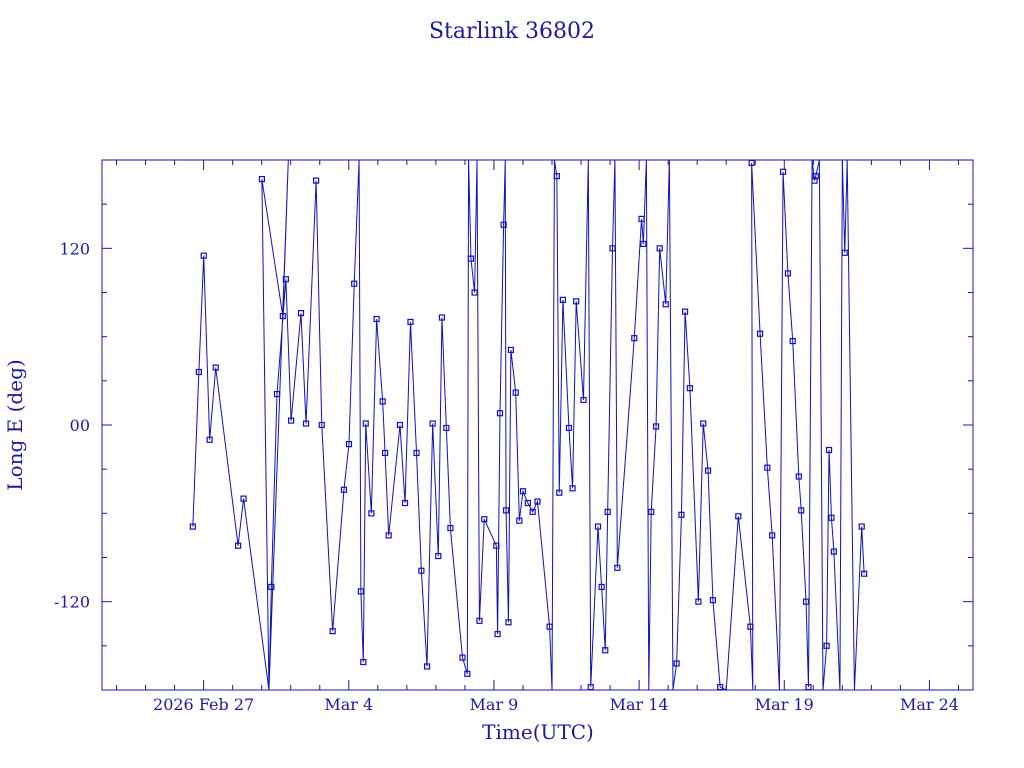 This screenshot has width=1024, height=768. What do you see at coordinates (639, 704) in the screenshot?
I see `x-tick-label: Mar 14` at bounding box center [639, 704].